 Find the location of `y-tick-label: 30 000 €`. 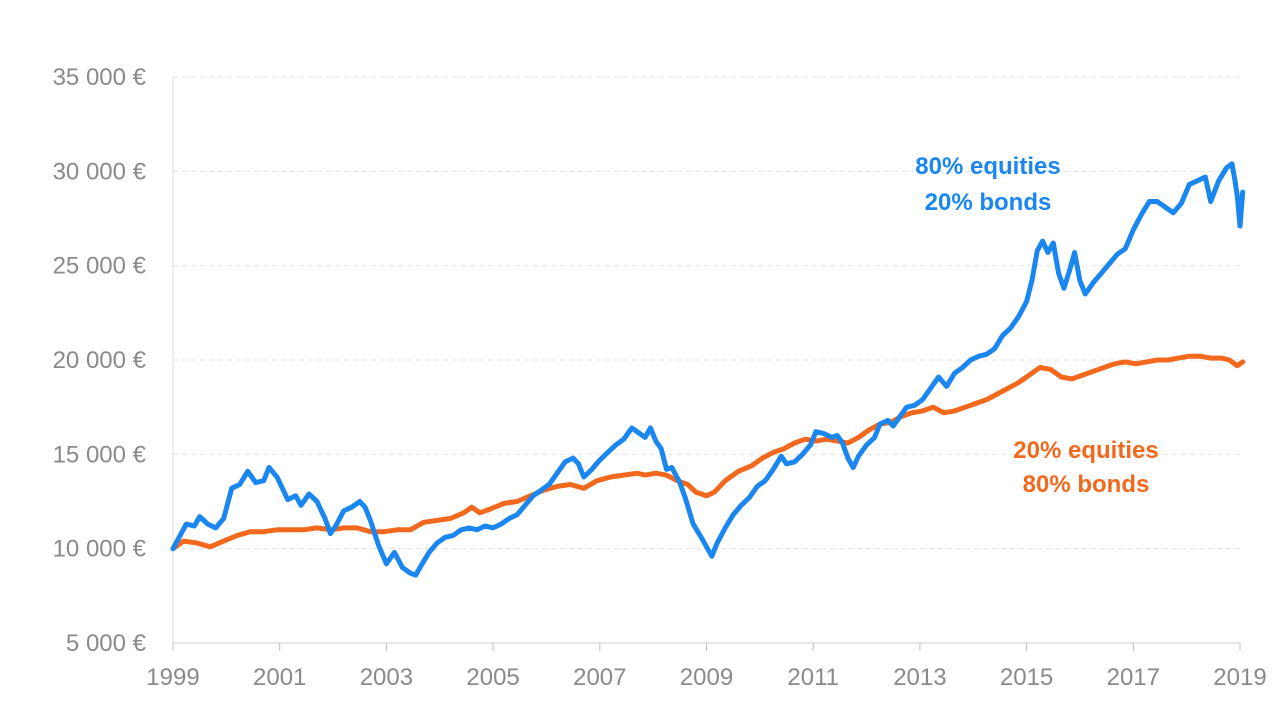

y-tick-label: 30 000 € is located at coordinates (100, 171).